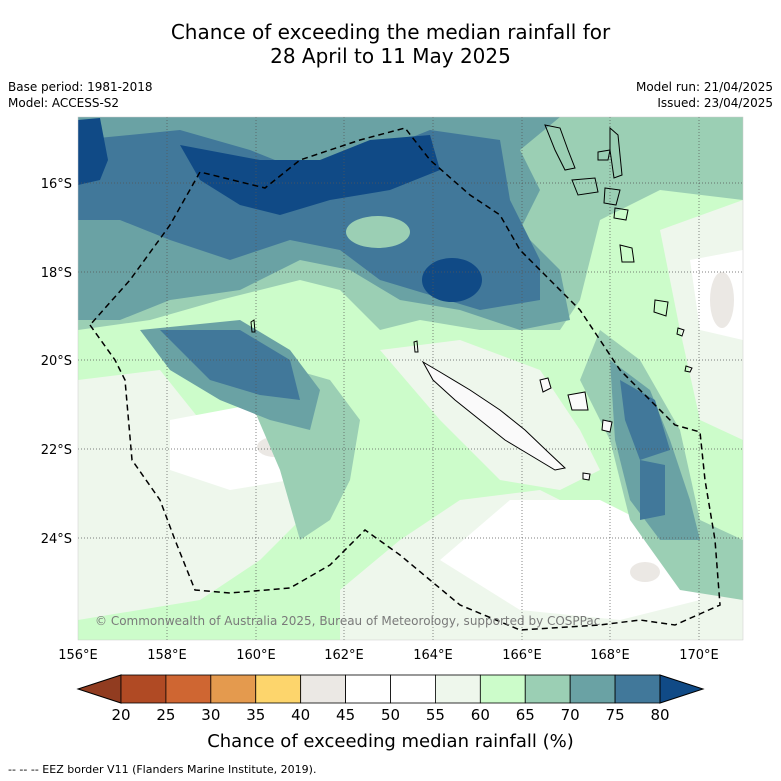 This screenshot has width=781, height=781. I want to click on lat-label: 24°S, so click(56, 539).